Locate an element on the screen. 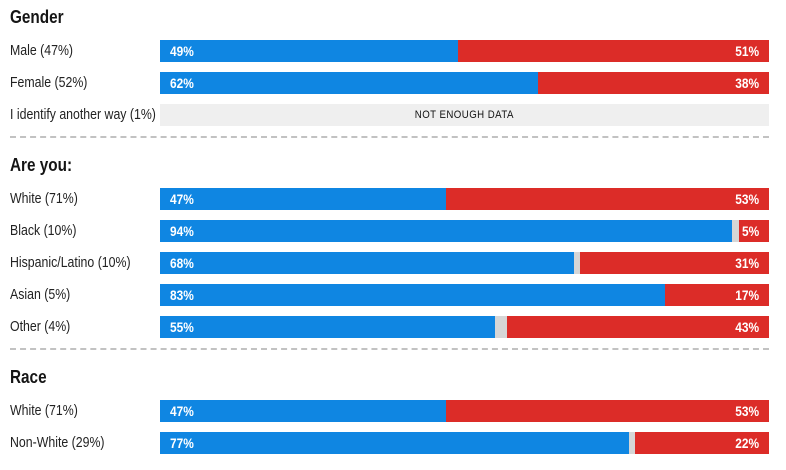 The height and width of the screenshot is (470, 786). bar-track: 94% 5% is located at coordinates (464, 231).